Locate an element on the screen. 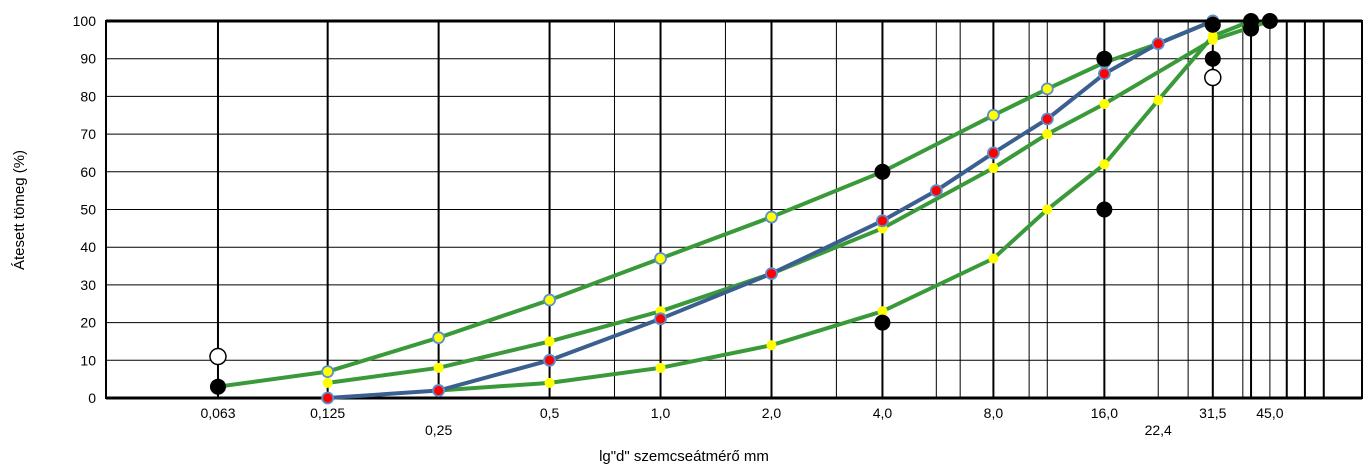 This screenshot has height=468, width=1368. x-tick-label: 8,0 is located at coordinates (994, 413).